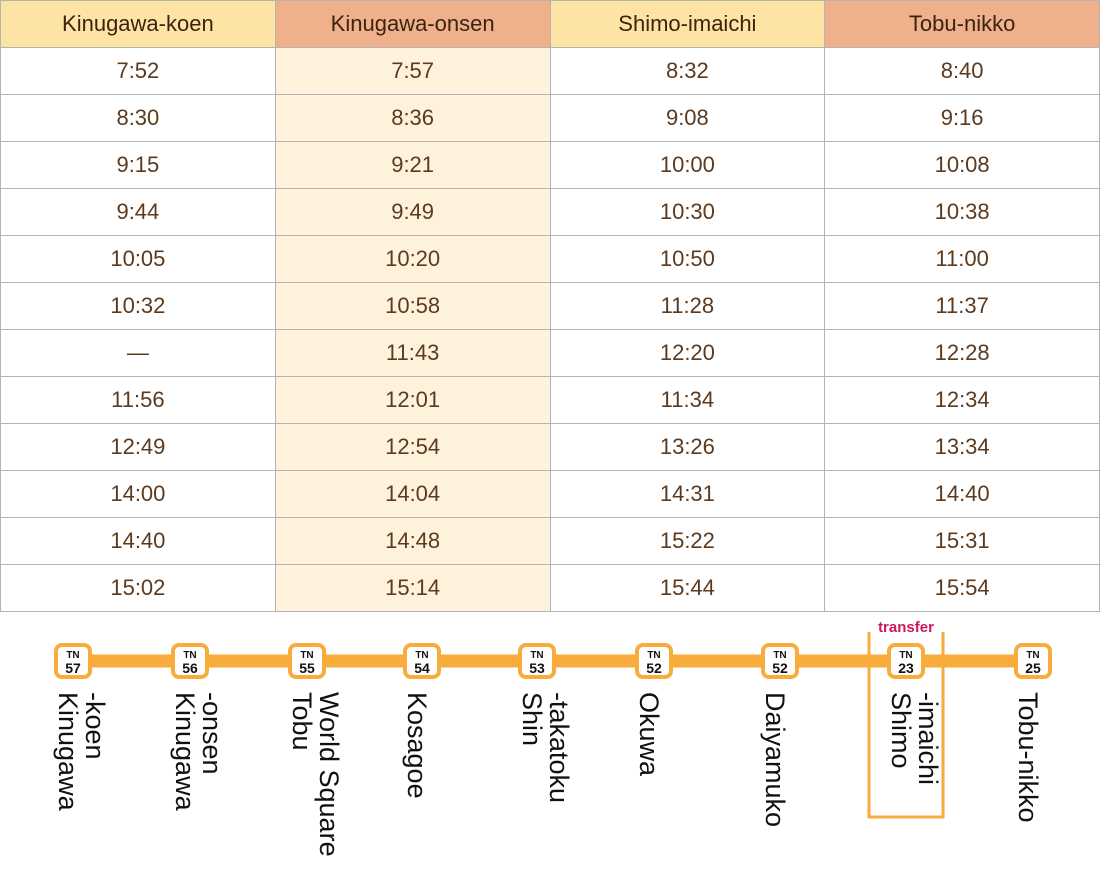 This screenshot has width=1100, height=880. Describe the element at coordinates (962, 118) in the screenshot. I see `time-cell: 9:16` at that location.